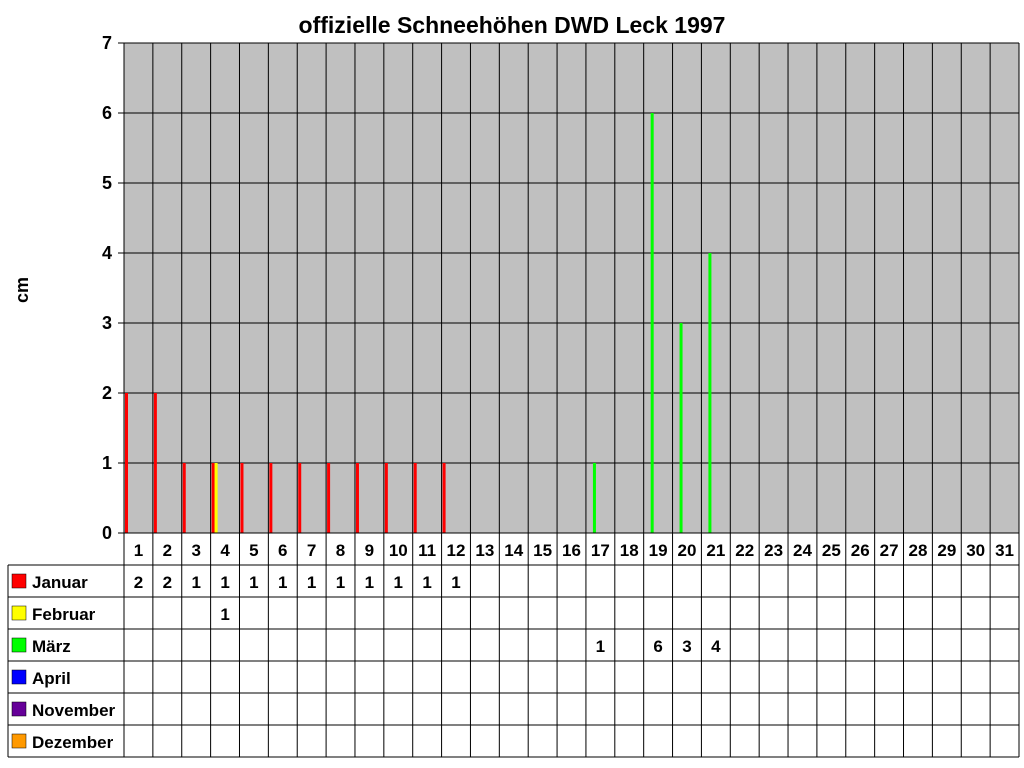 This screenshot has height=768, width=1024. Describe the element at coordinates (594, 498) in the screenshot. I see `bar-märz-17` at that location.